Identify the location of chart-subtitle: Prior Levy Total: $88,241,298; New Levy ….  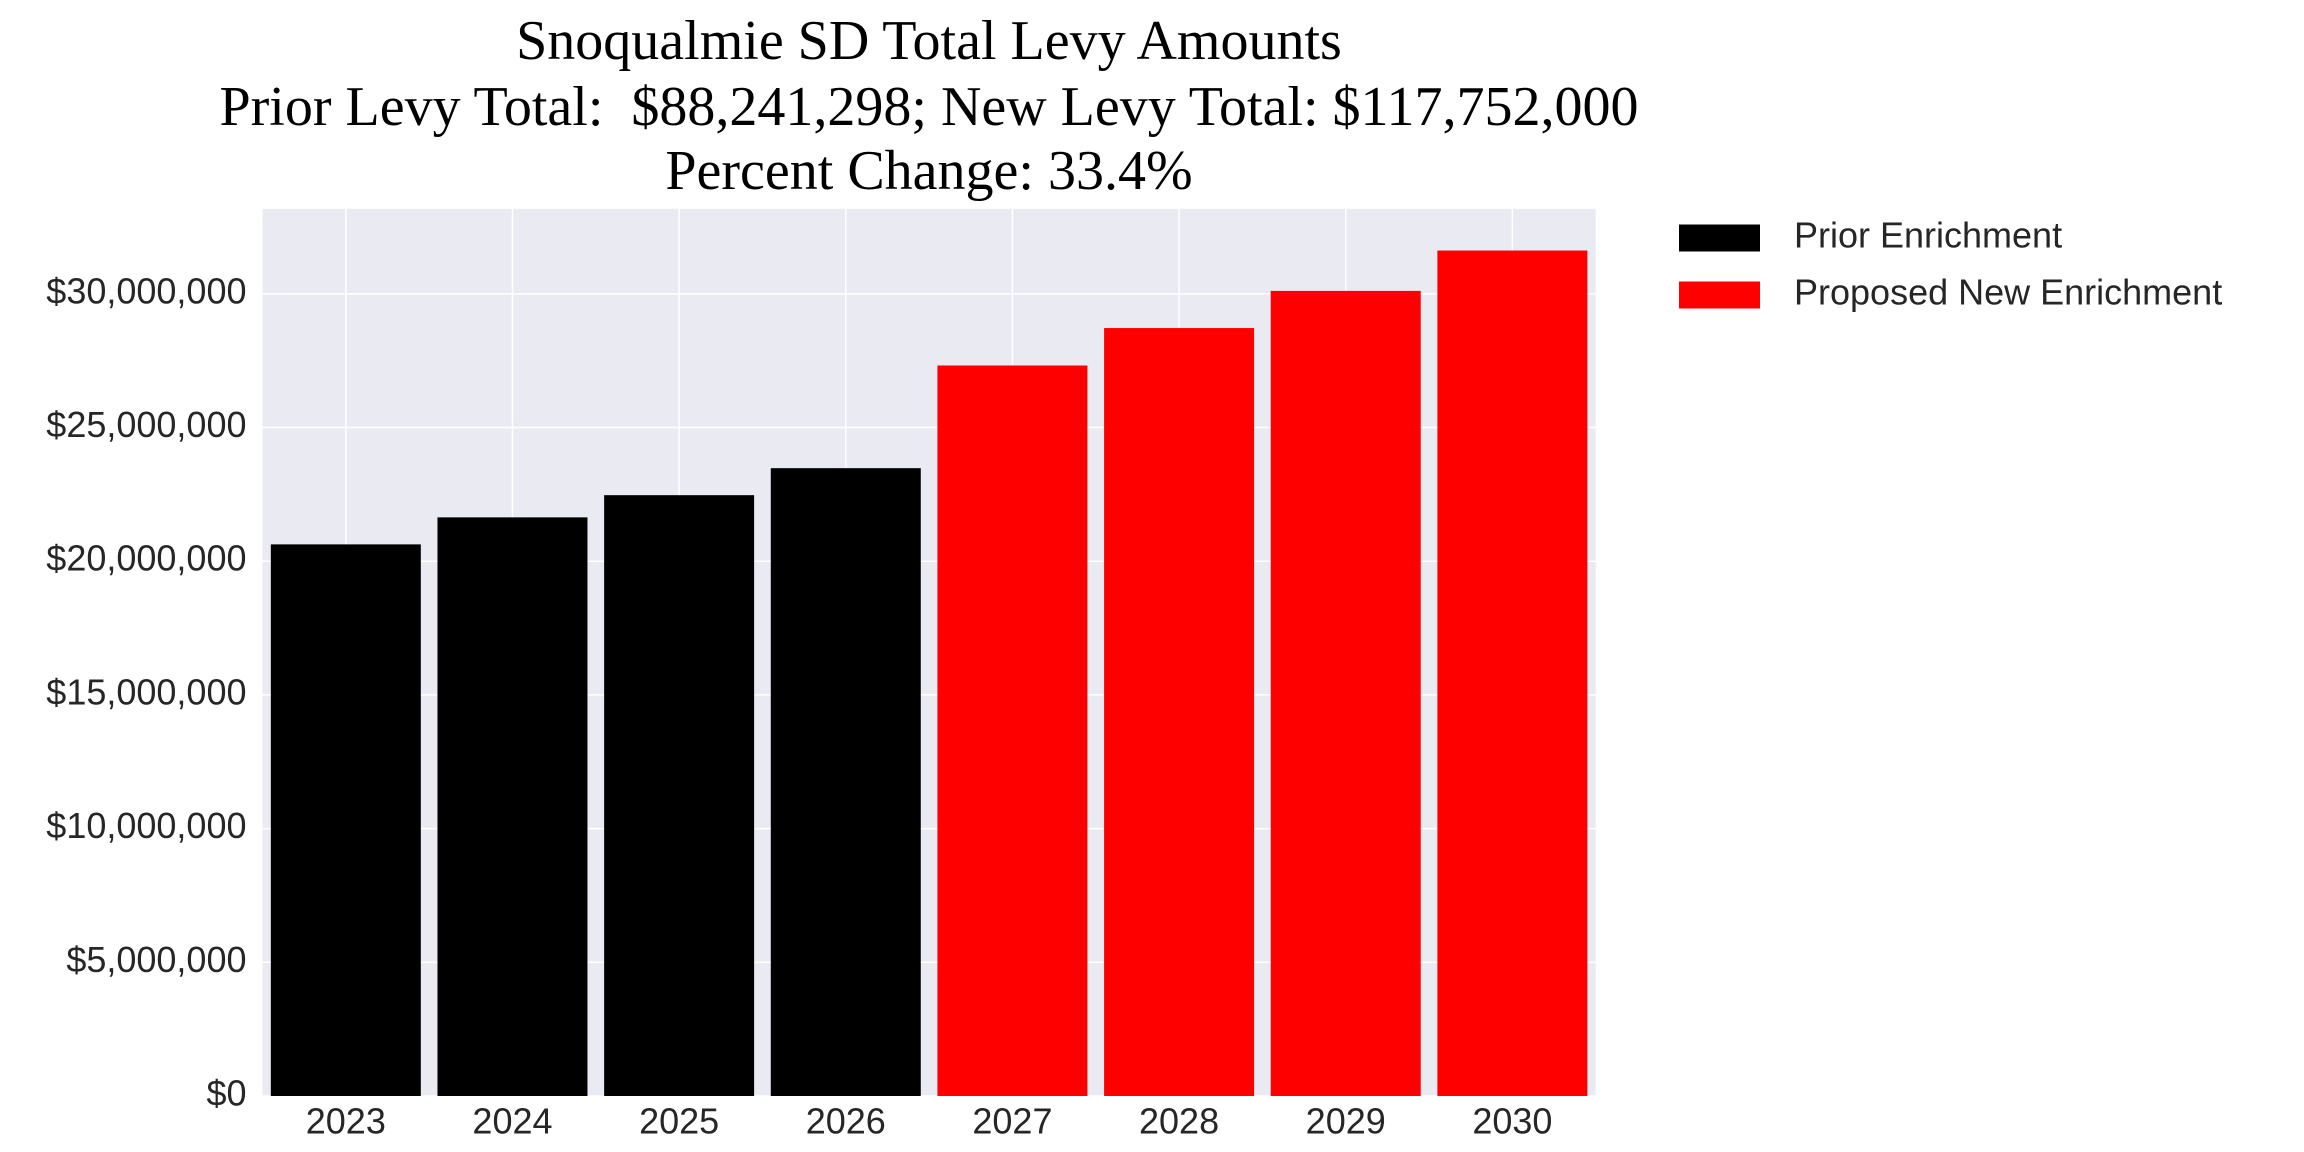
(929, 107).